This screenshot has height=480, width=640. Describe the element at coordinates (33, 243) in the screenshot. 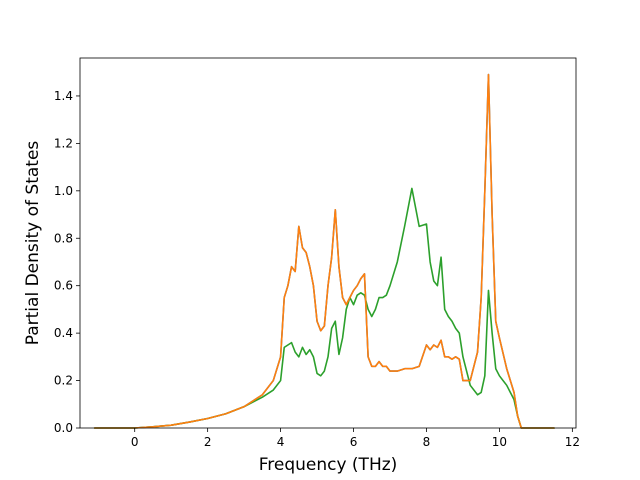

I see `y-axis-label: Partial Density of States` at that location.